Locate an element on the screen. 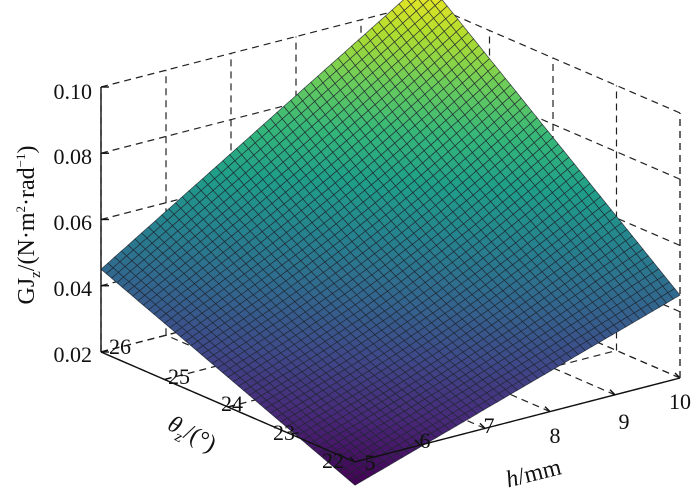 The image size is (700, 498). y-tick-label: 22 is located at coordinates (333, 460).